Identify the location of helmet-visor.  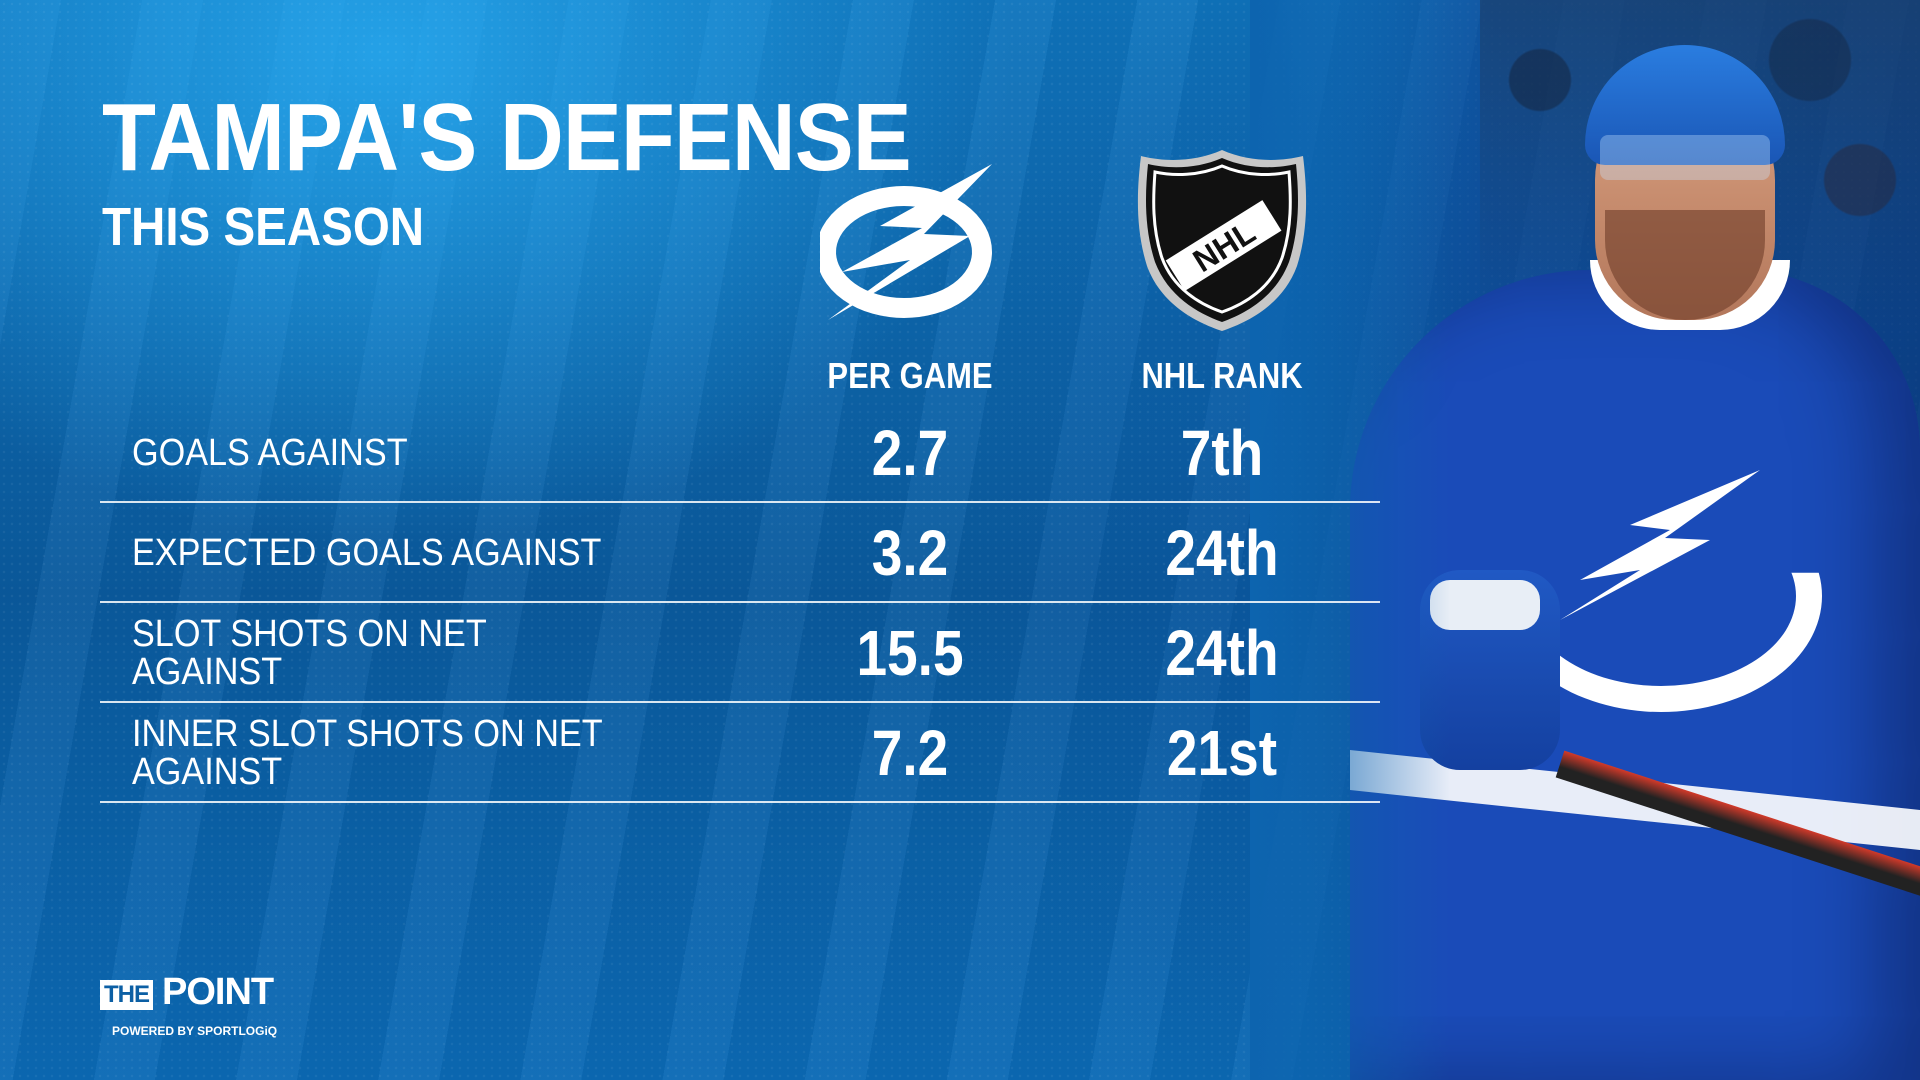
(1685, 157).